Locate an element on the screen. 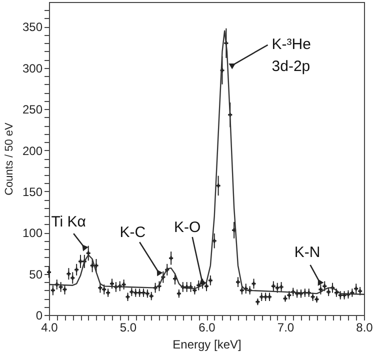 This screenshot has width=374, height=354. y-tick-label: 250 is located at coordinates (32, 109).